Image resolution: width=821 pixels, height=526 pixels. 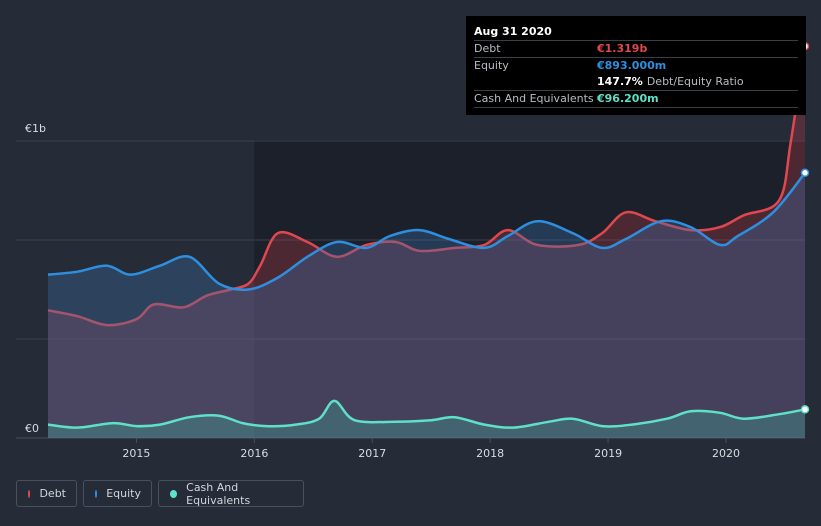 What do you see at coordinates (628, 98) in the screenshot?
I see `tooltip-cash-value: €96.200m` at bounding box center [628, 98].